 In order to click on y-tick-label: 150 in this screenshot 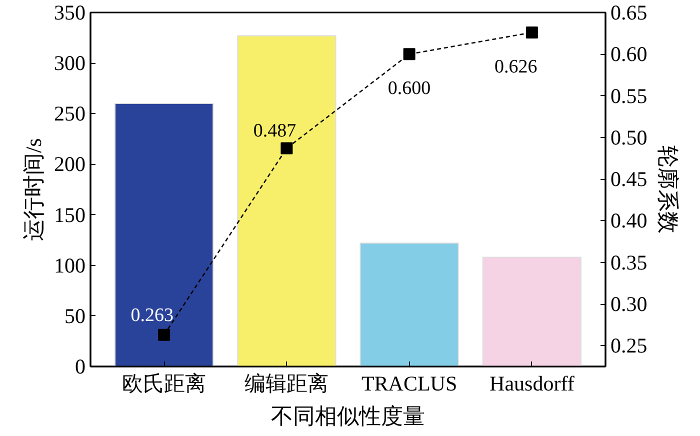, I will do `click(70, 214)`.